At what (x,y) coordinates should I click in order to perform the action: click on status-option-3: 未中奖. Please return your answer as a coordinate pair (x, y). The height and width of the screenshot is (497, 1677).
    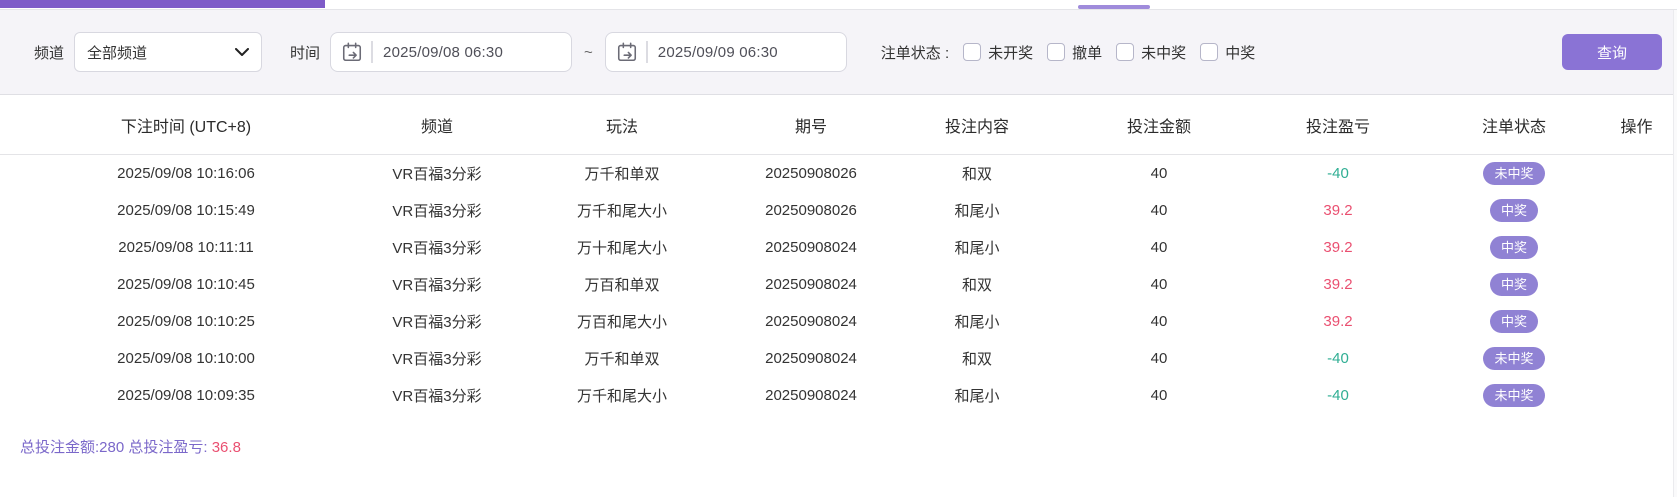
    Looking at the image, I should click on (1151, 52).